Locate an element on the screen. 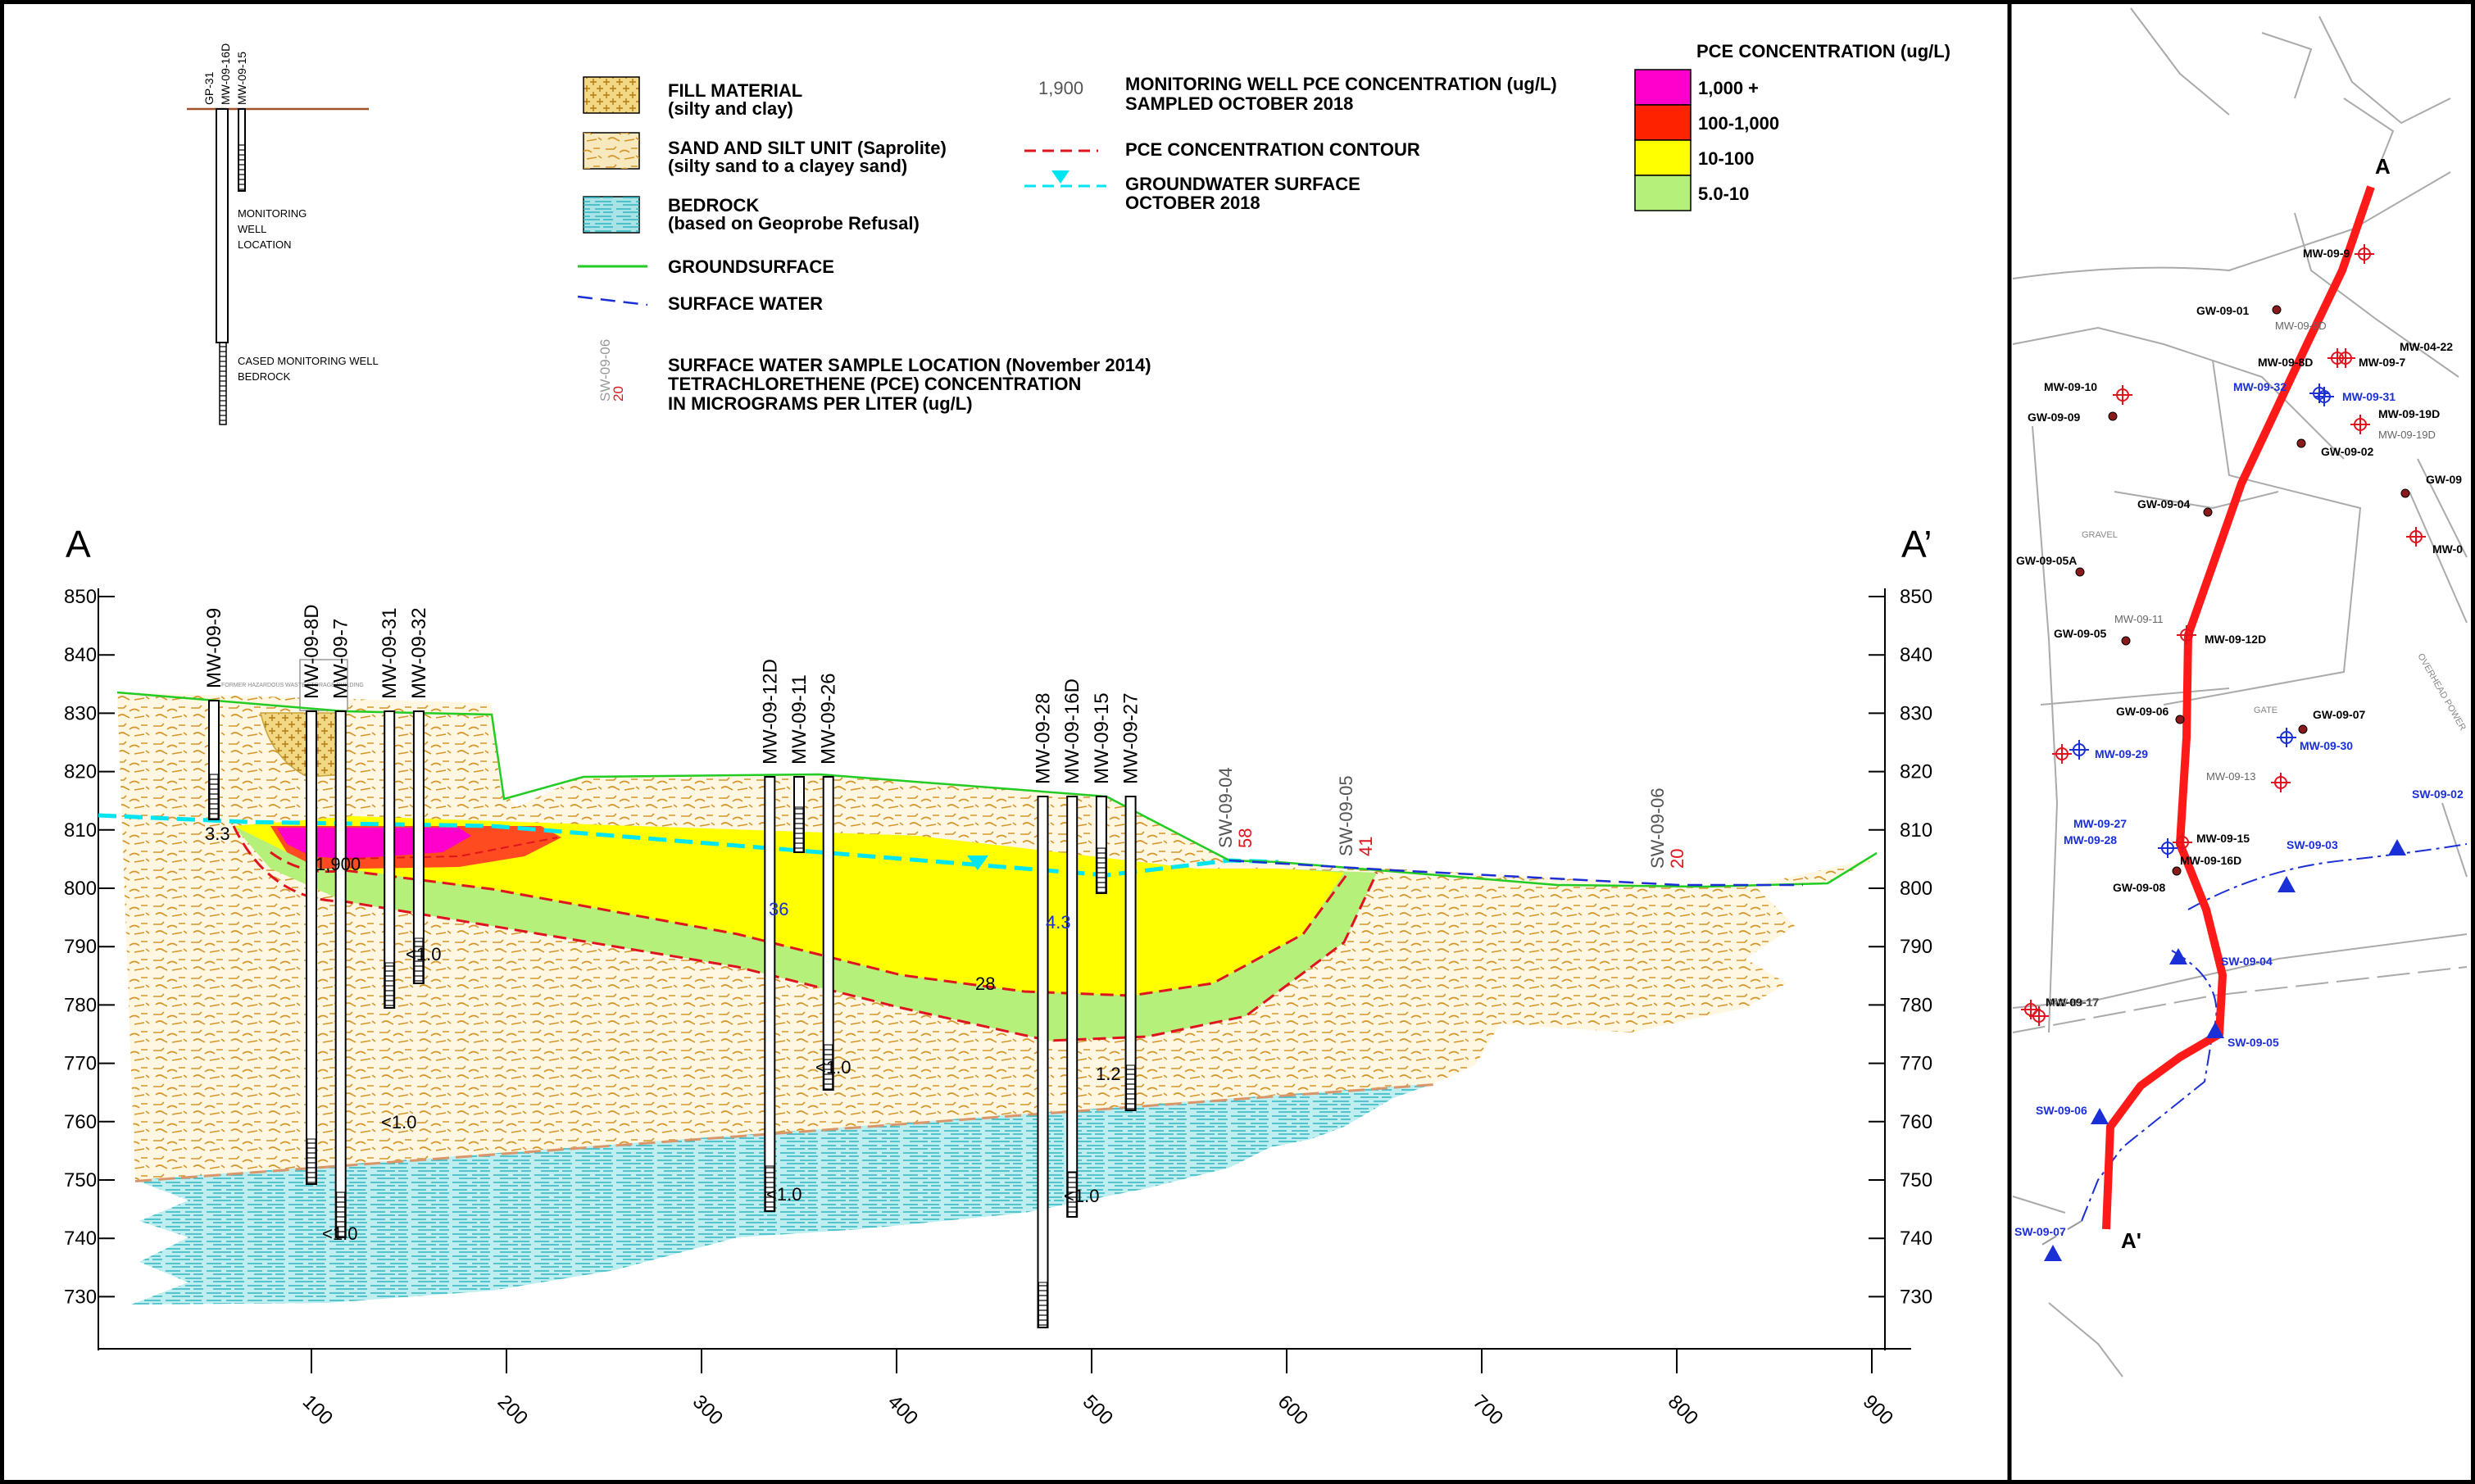  svg-text: MW-09-15 is located at coordinates (2223, 838).